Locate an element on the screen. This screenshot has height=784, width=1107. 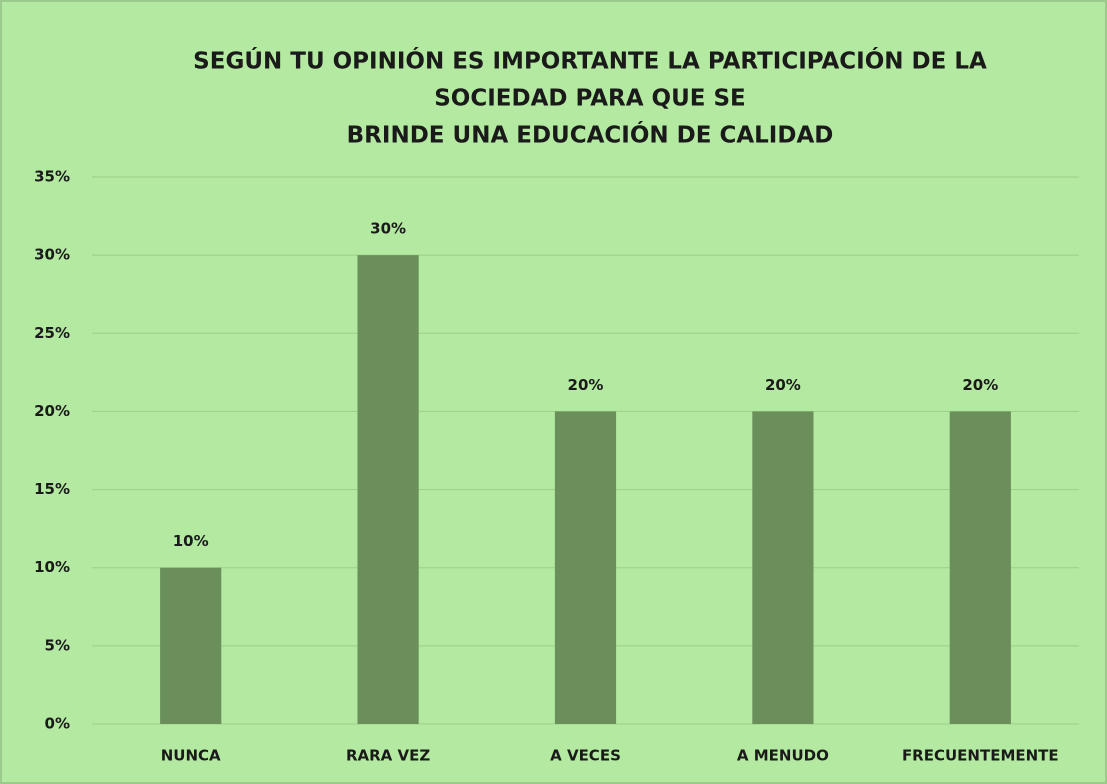
y-tick-label: 0% is located at coordinates (57, 724).